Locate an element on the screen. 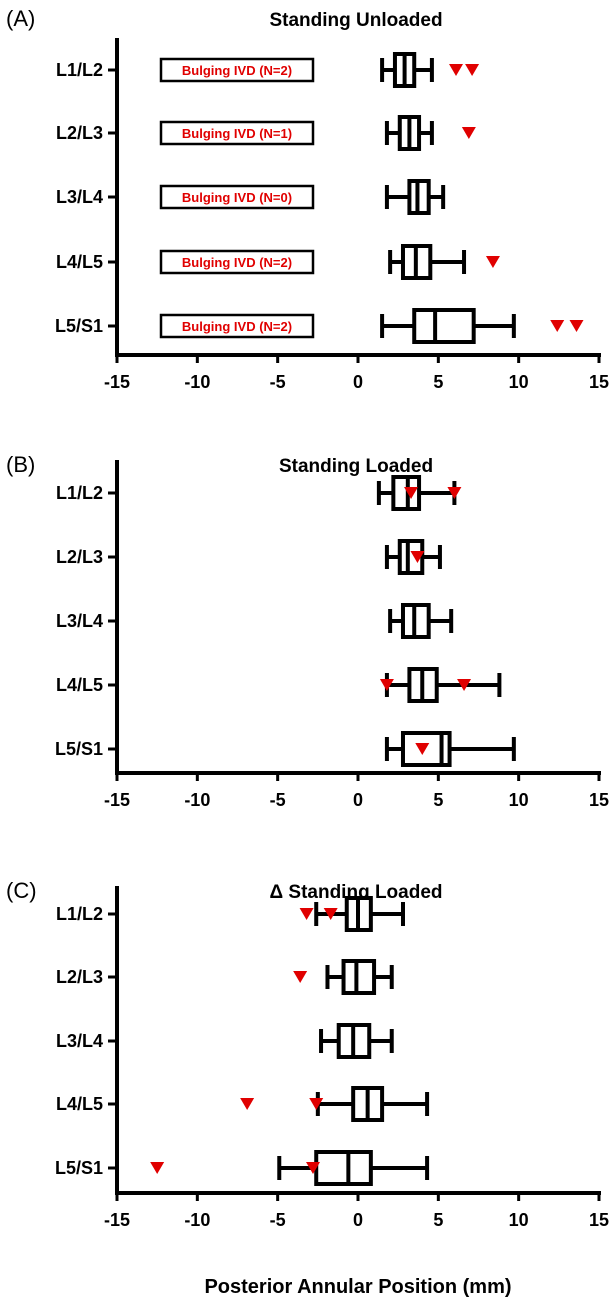 The image size is (614, 1303). annotation-box: Bulging IVD (N=0) is located at coordinates (237, 197).